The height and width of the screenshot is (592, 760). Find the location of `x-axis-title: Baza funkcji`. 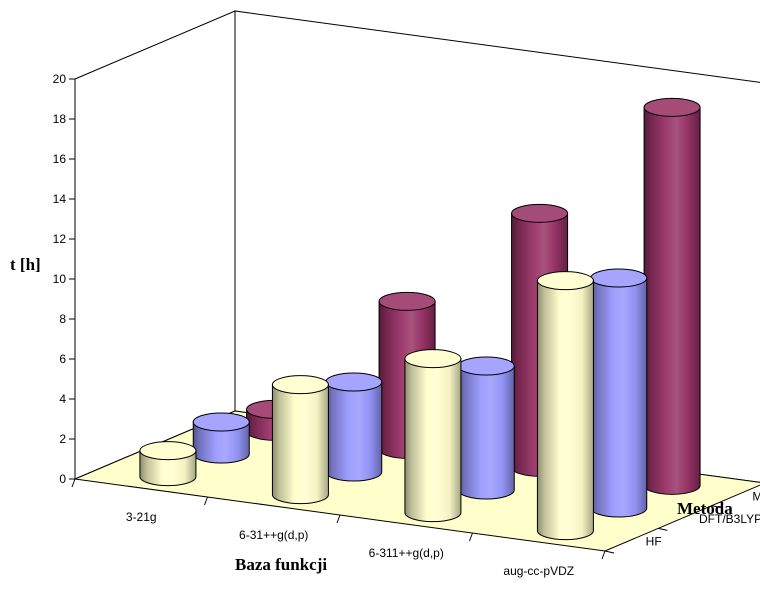

x-axis-title: Baza funkcji is located at coordinates (281, 564).